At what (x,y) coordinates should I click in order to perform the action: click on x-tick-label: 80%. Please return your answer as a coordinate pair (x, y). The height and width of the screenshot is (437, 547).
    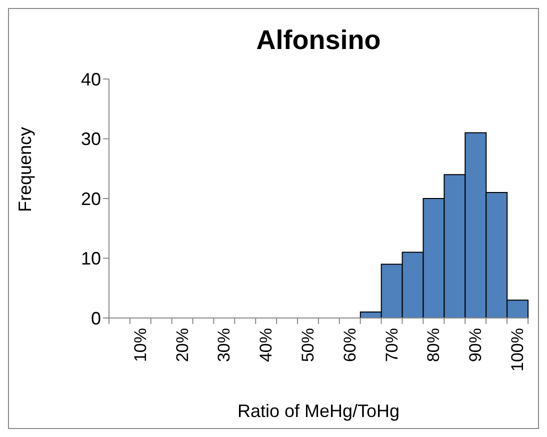
    Looking at the image, I should click on (434, 345).